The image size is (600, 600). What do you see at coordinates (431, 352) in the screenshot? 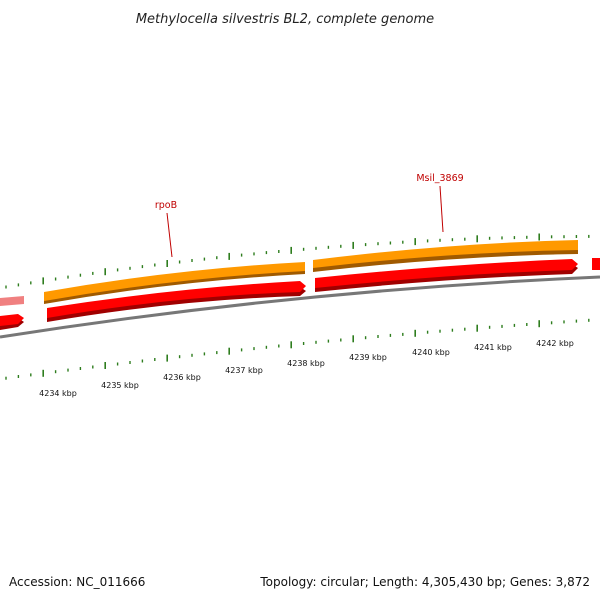
I see `scale-tick-label: 4240 kbp` at bounding box center [431, 352].